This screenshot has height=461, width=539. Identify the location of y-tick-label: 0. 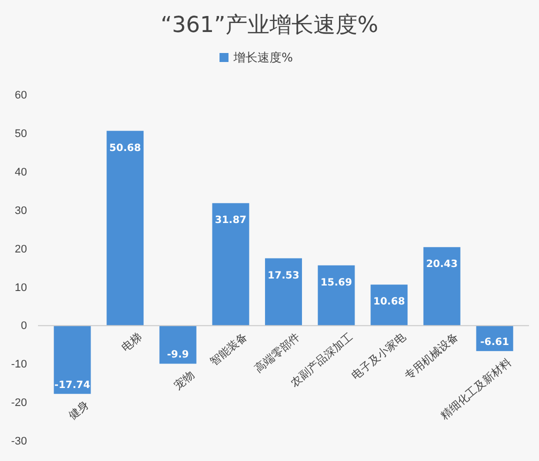
(23, 326).